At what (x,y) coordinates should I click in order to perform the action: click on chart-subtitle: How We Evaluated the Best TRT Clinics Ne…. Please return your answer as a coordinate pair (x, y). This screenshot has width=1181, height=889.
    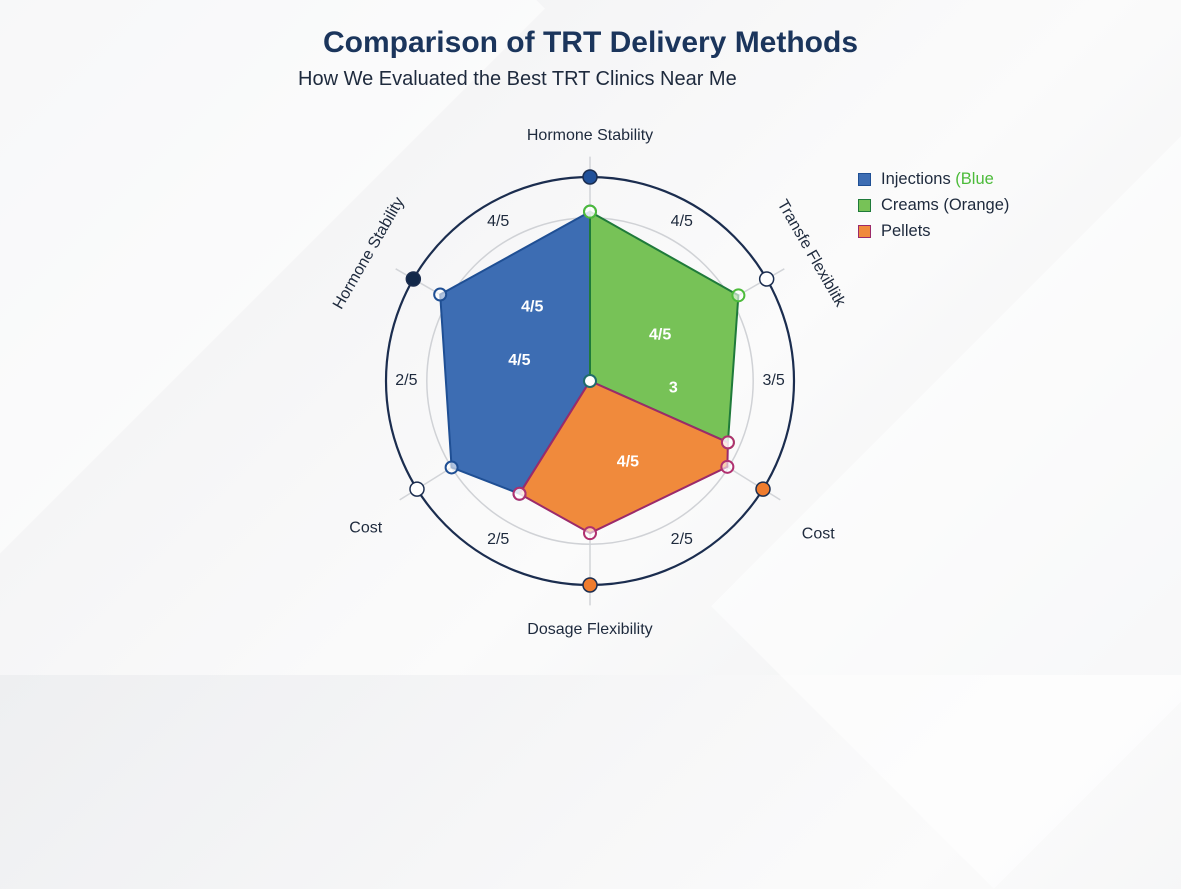
    Looking at the image, I should click on (517, 79).